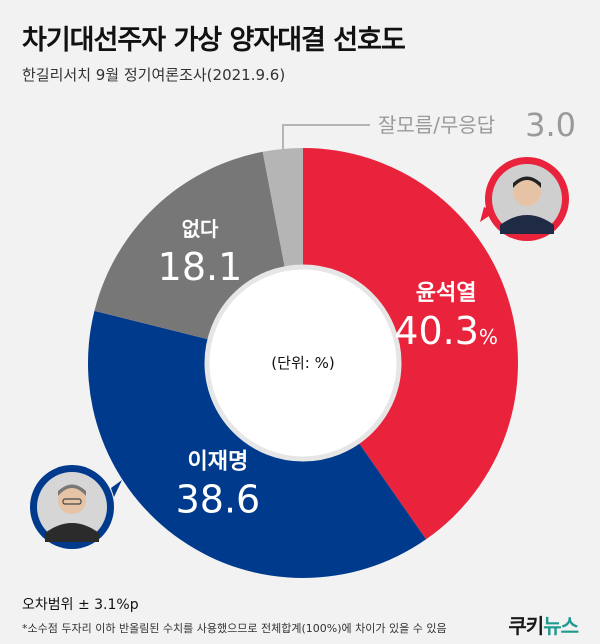  I want to click on brand-logo: 쿠키뉴스, so click(543, 624).